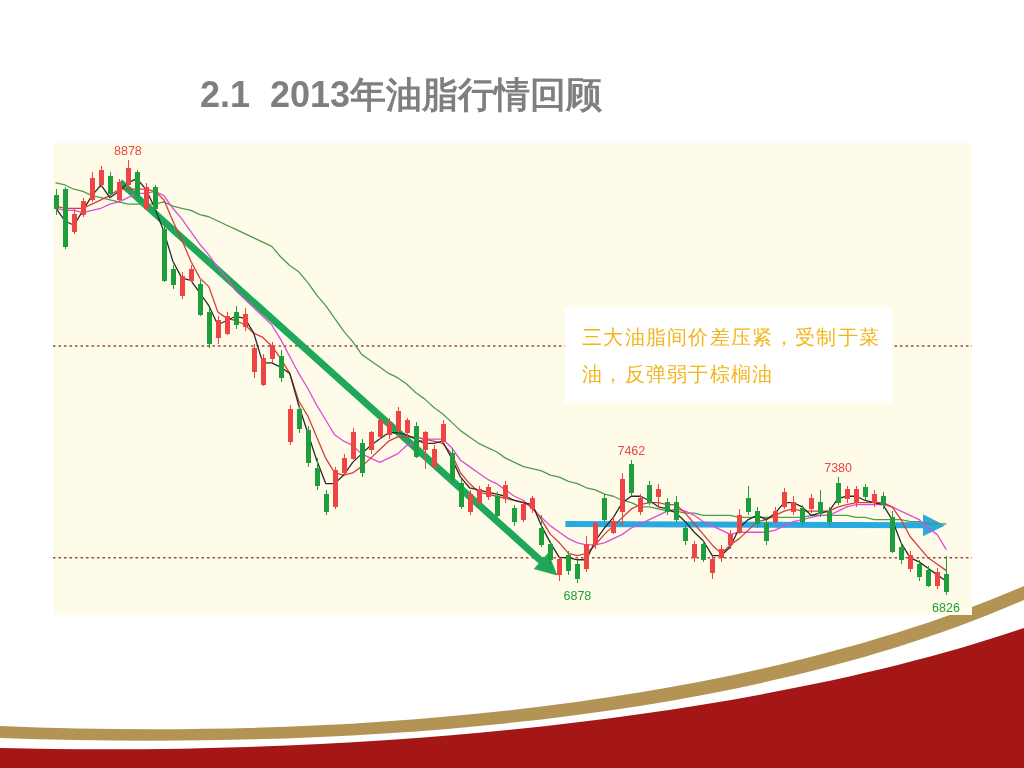 This screenshot has width=1024, height=768. Describe the element at coordinates (838, 468) in the screenshot. I see `annotation: 7380` at that location.